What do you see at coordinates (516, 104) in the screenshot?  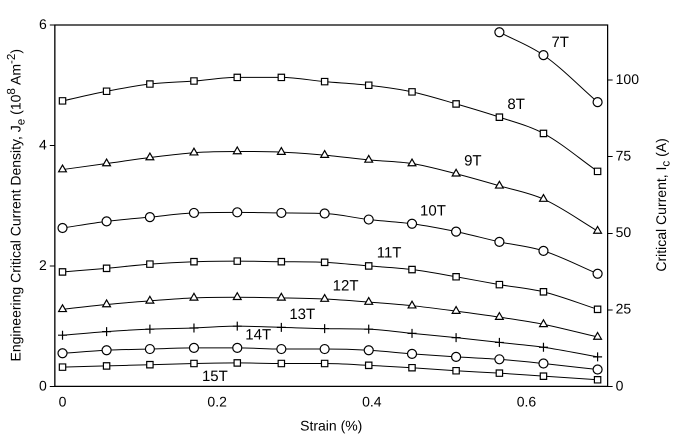 I see `series-label: 8T` at bounding box center [516, 104].